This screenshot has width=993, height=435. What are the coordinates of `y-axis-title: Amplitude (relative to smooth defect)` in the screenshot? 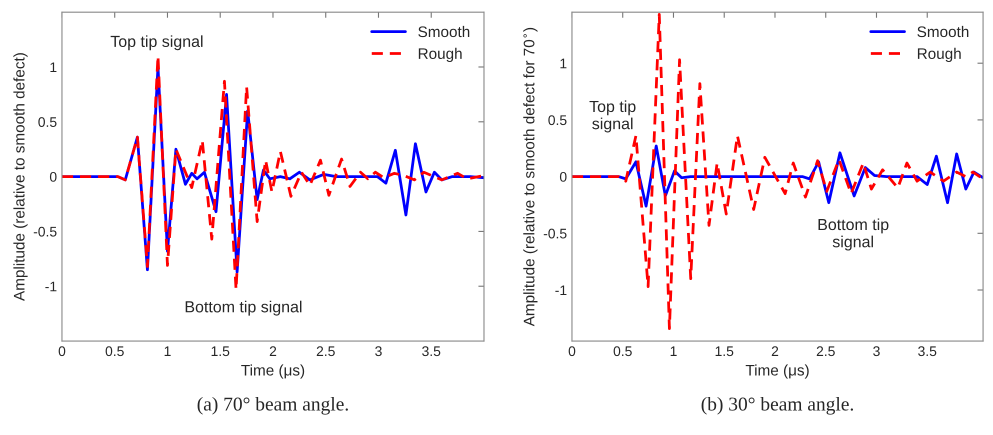 It's located at (20, 177).